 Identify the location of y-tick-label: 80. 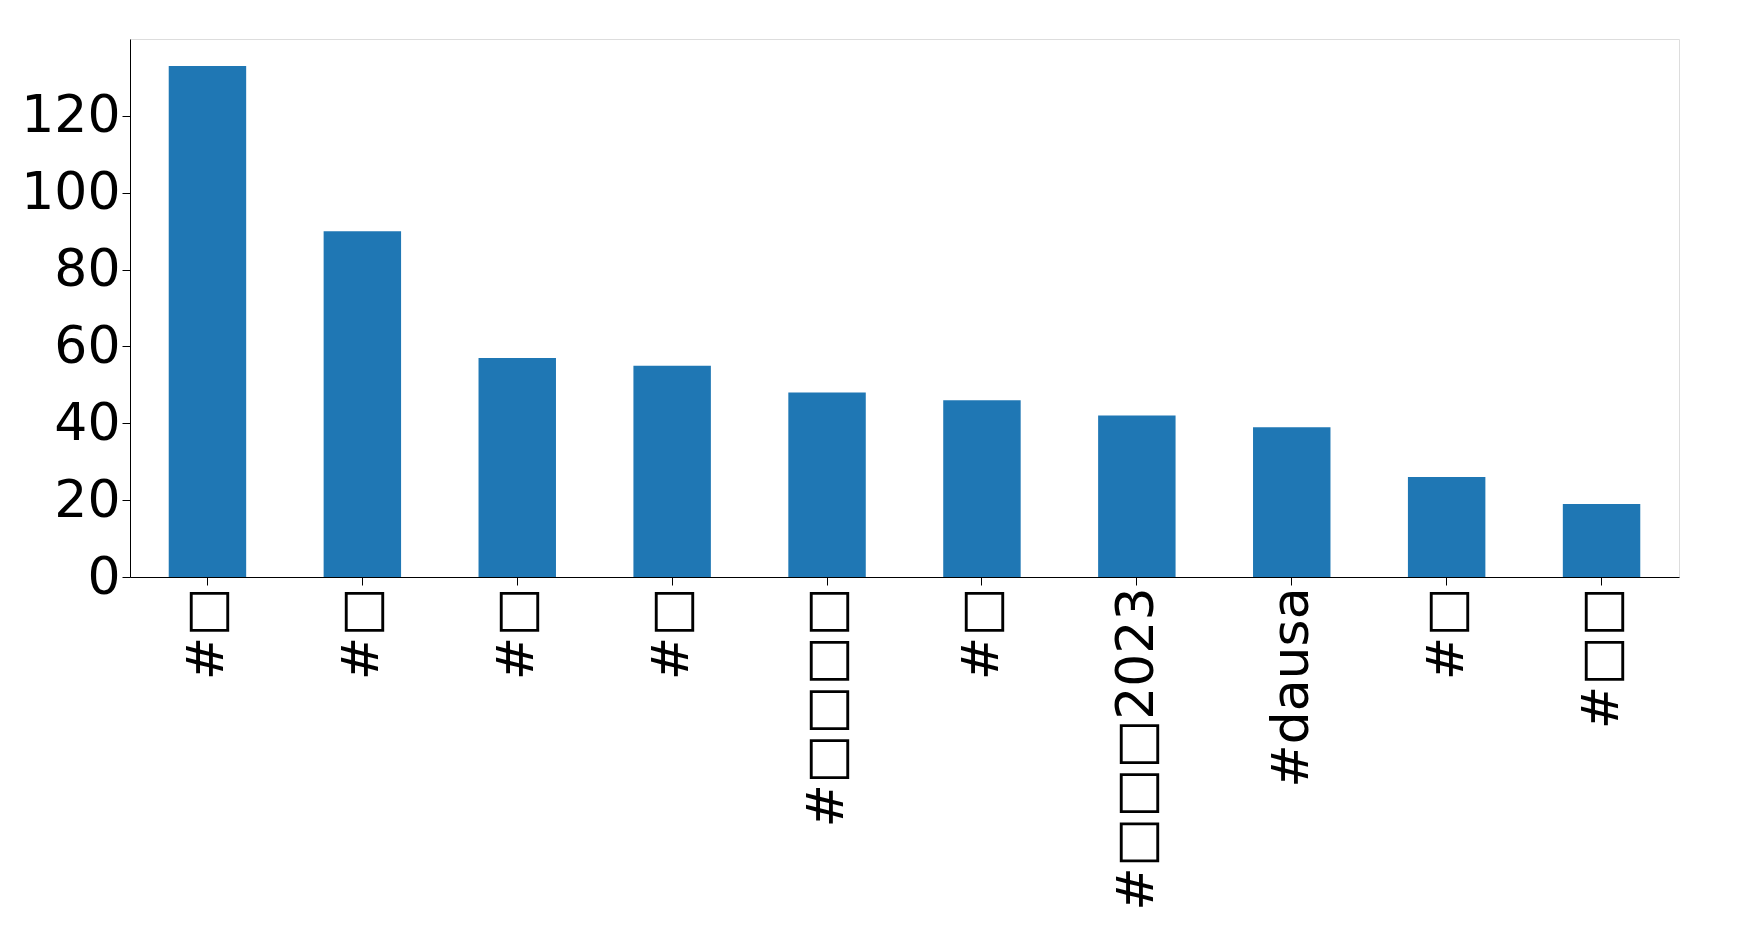
(87, 268).